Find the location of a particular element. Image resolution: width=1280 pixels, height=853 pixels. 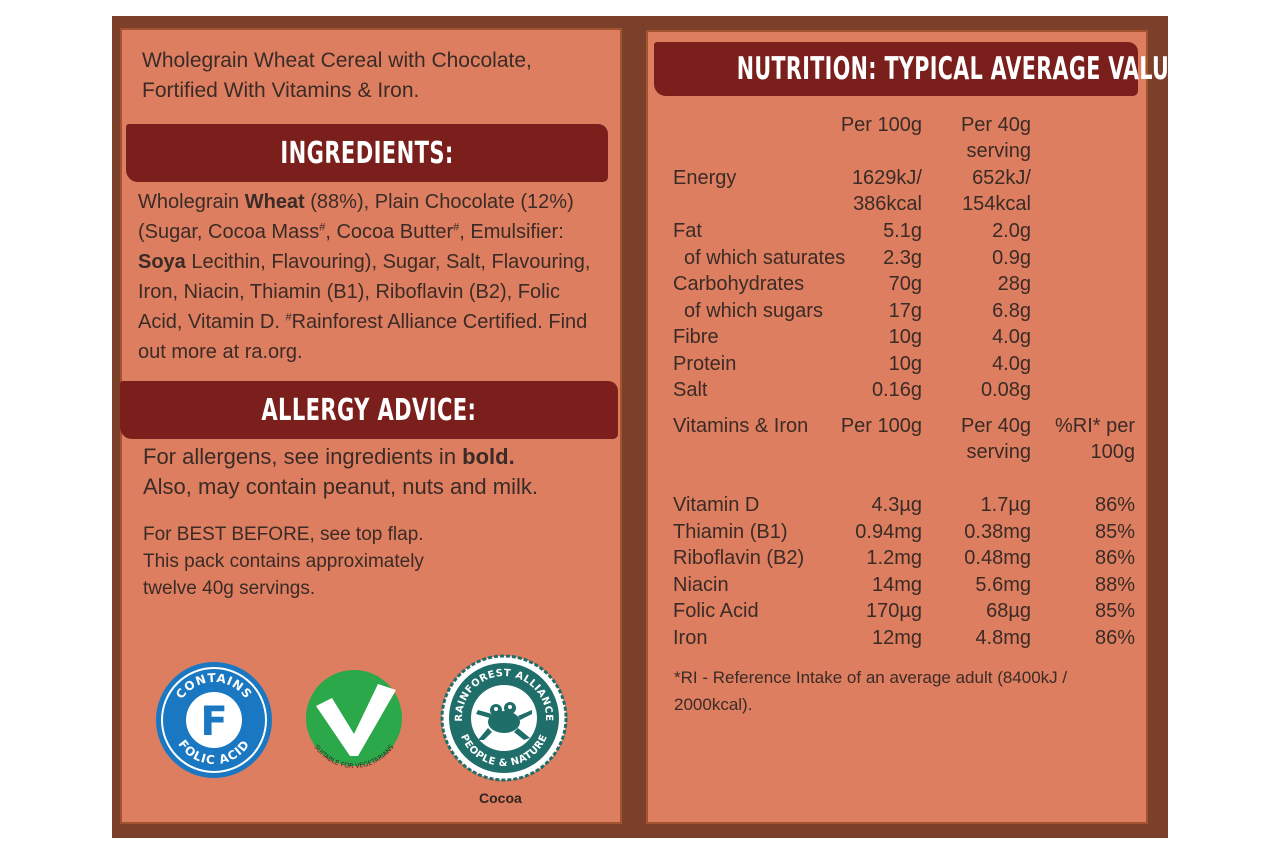

ingredients-heading: INGREDIENTS: is located at coordinates (367, 153).